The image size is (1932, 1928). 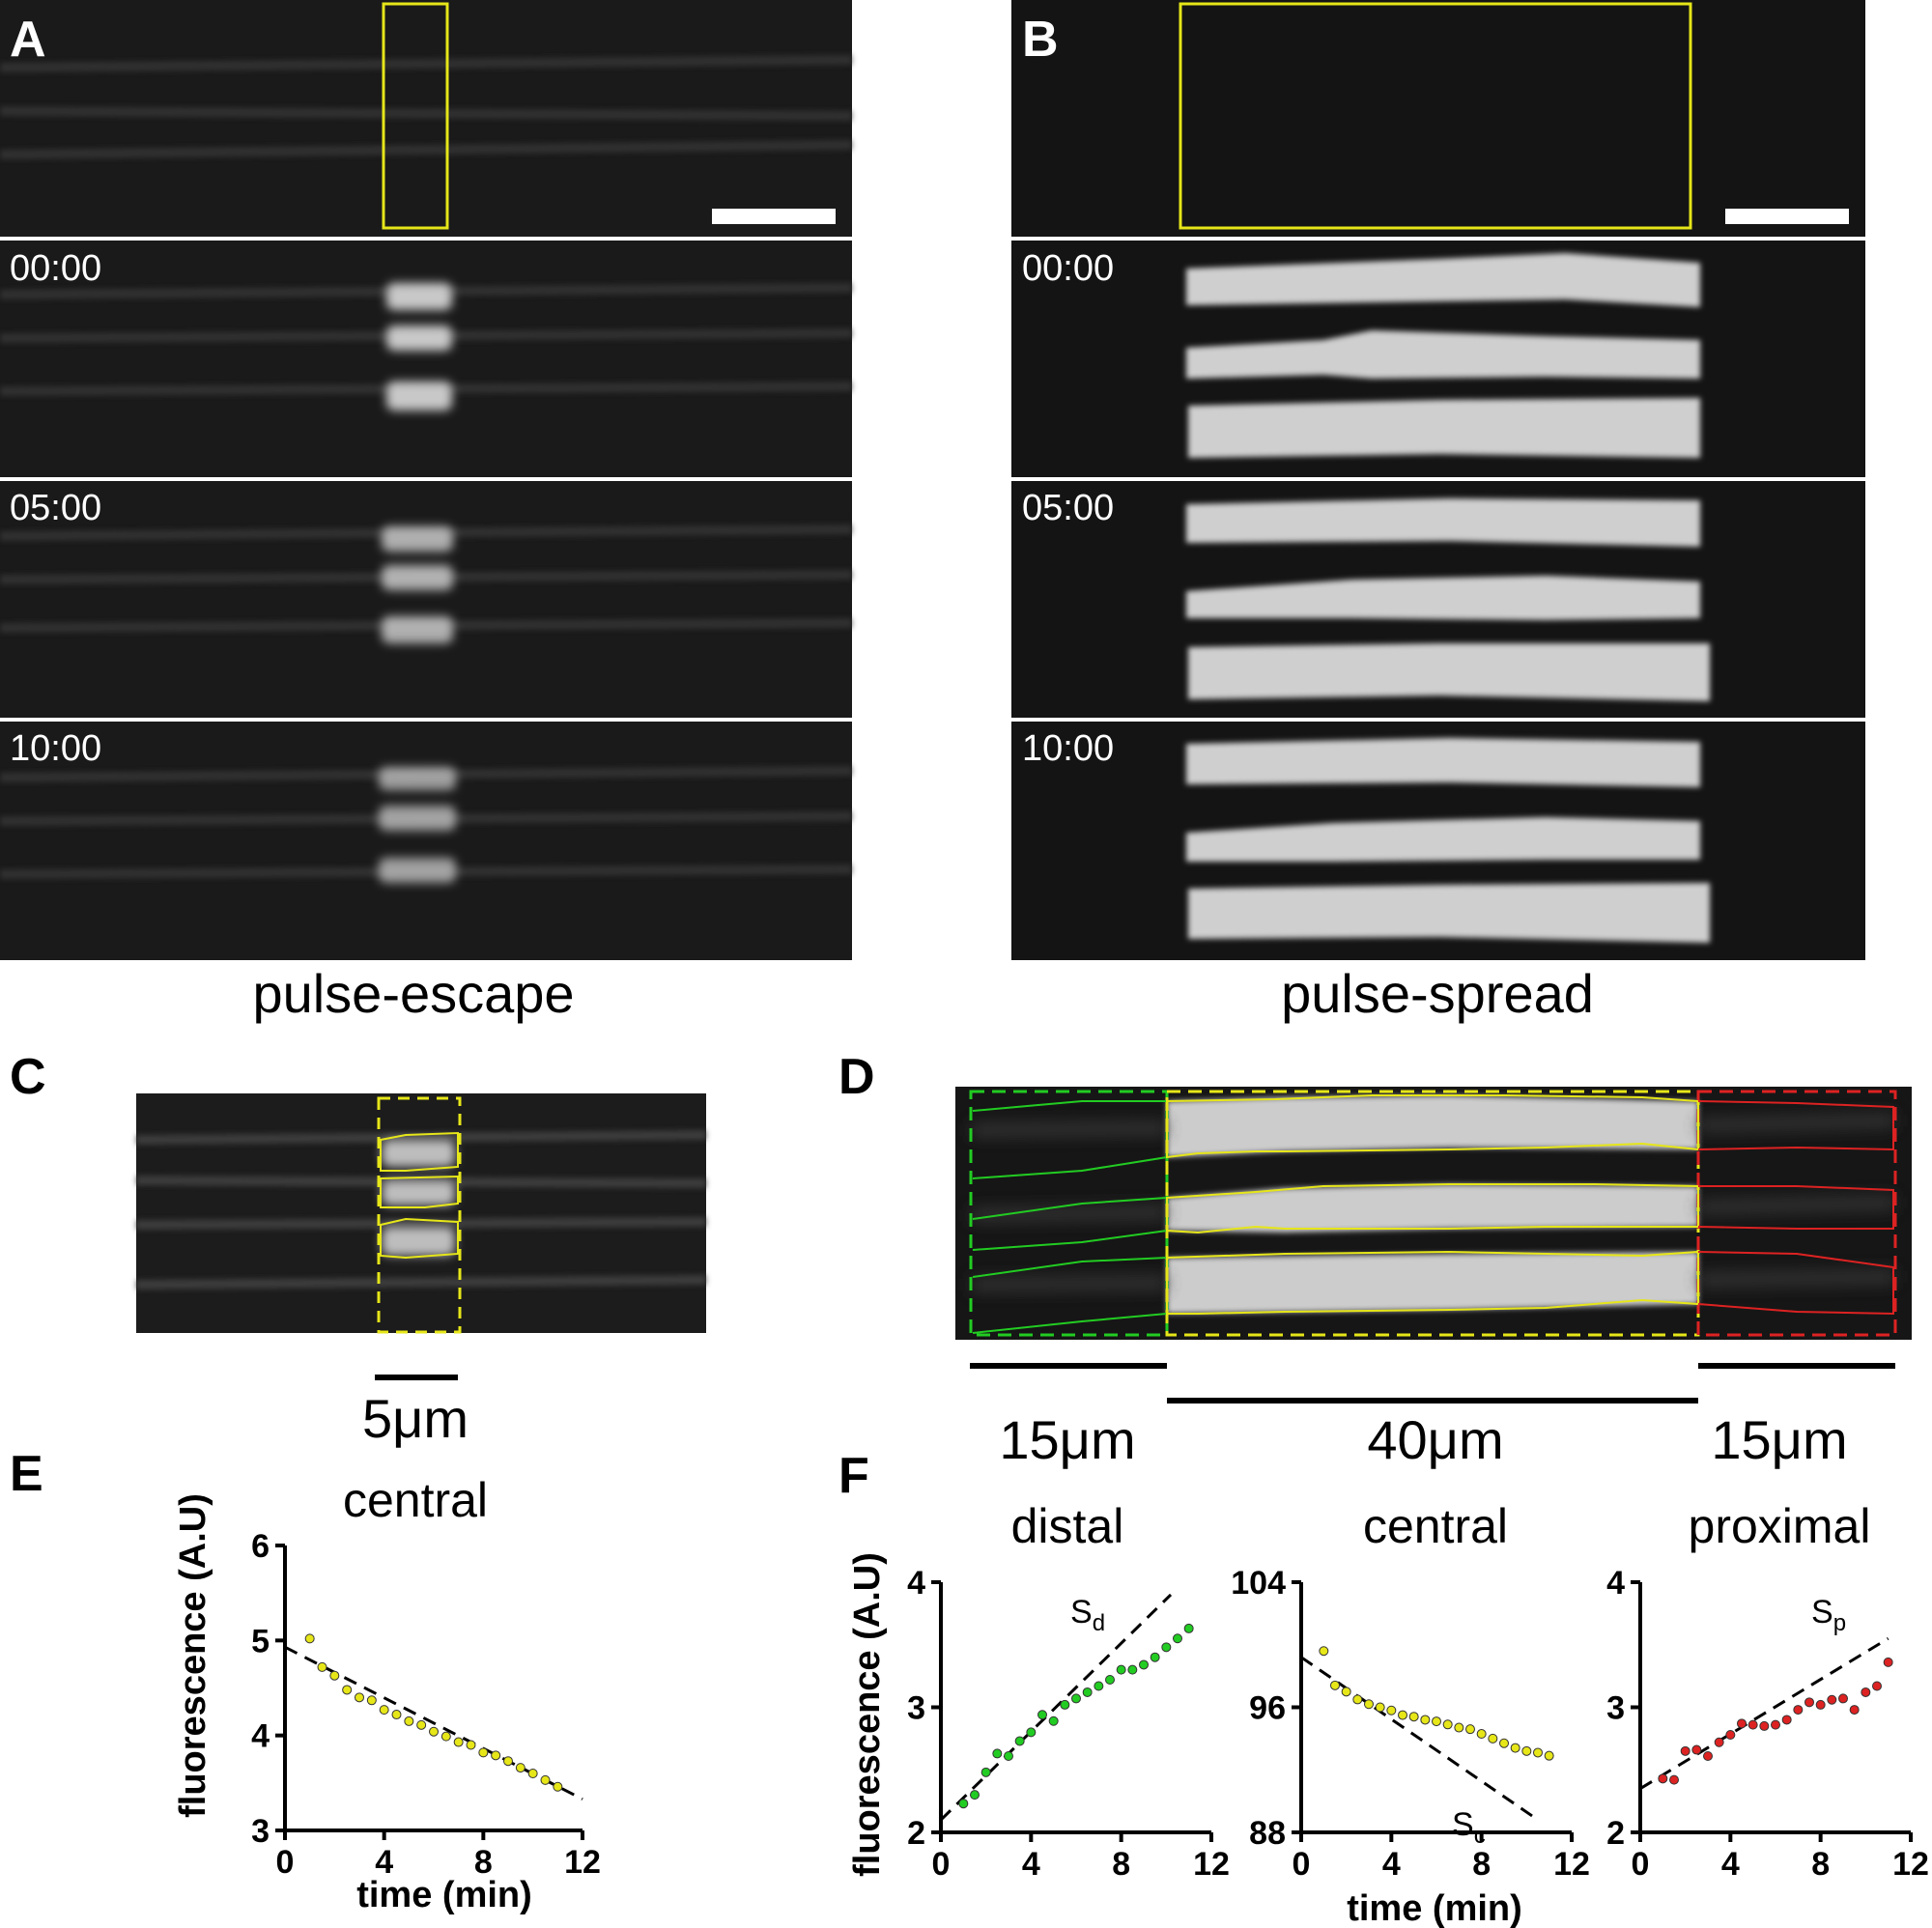 I want to click on panel-e-xlabel: time (min), so click(x=444, y=1895).